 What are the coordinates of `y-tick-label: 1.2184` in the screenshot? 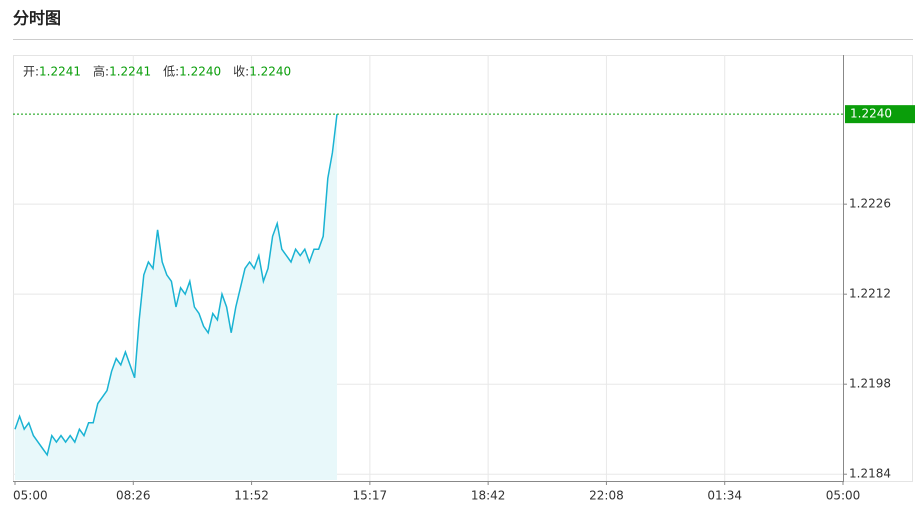 It's located at (870, 474).